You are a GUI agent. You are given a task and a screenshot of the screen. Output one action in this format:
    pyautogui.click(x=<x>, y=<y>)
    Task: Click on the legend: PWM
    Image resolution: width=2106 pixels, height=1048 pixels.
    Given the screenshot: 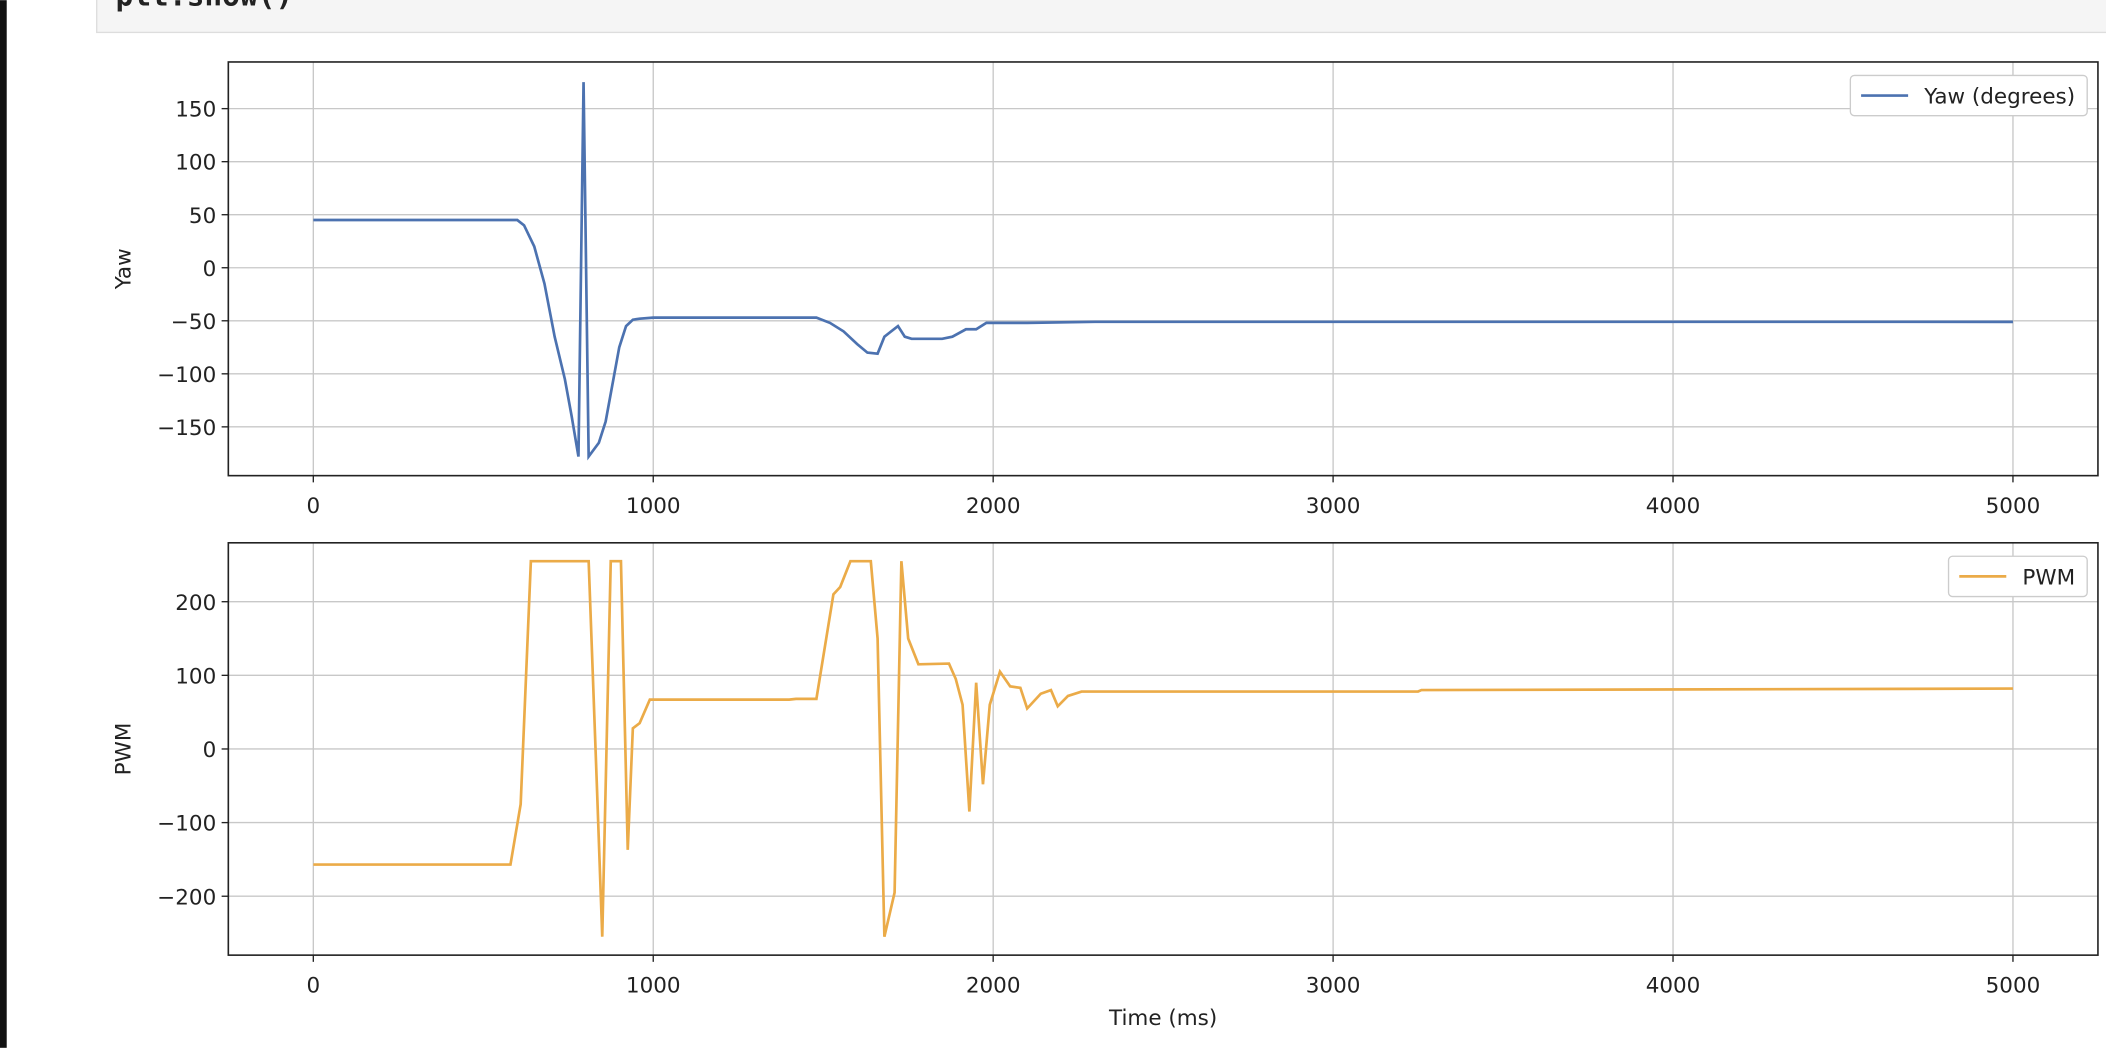 What is the action you would take?
    pyautogui.click(x=2017, y=576)
    